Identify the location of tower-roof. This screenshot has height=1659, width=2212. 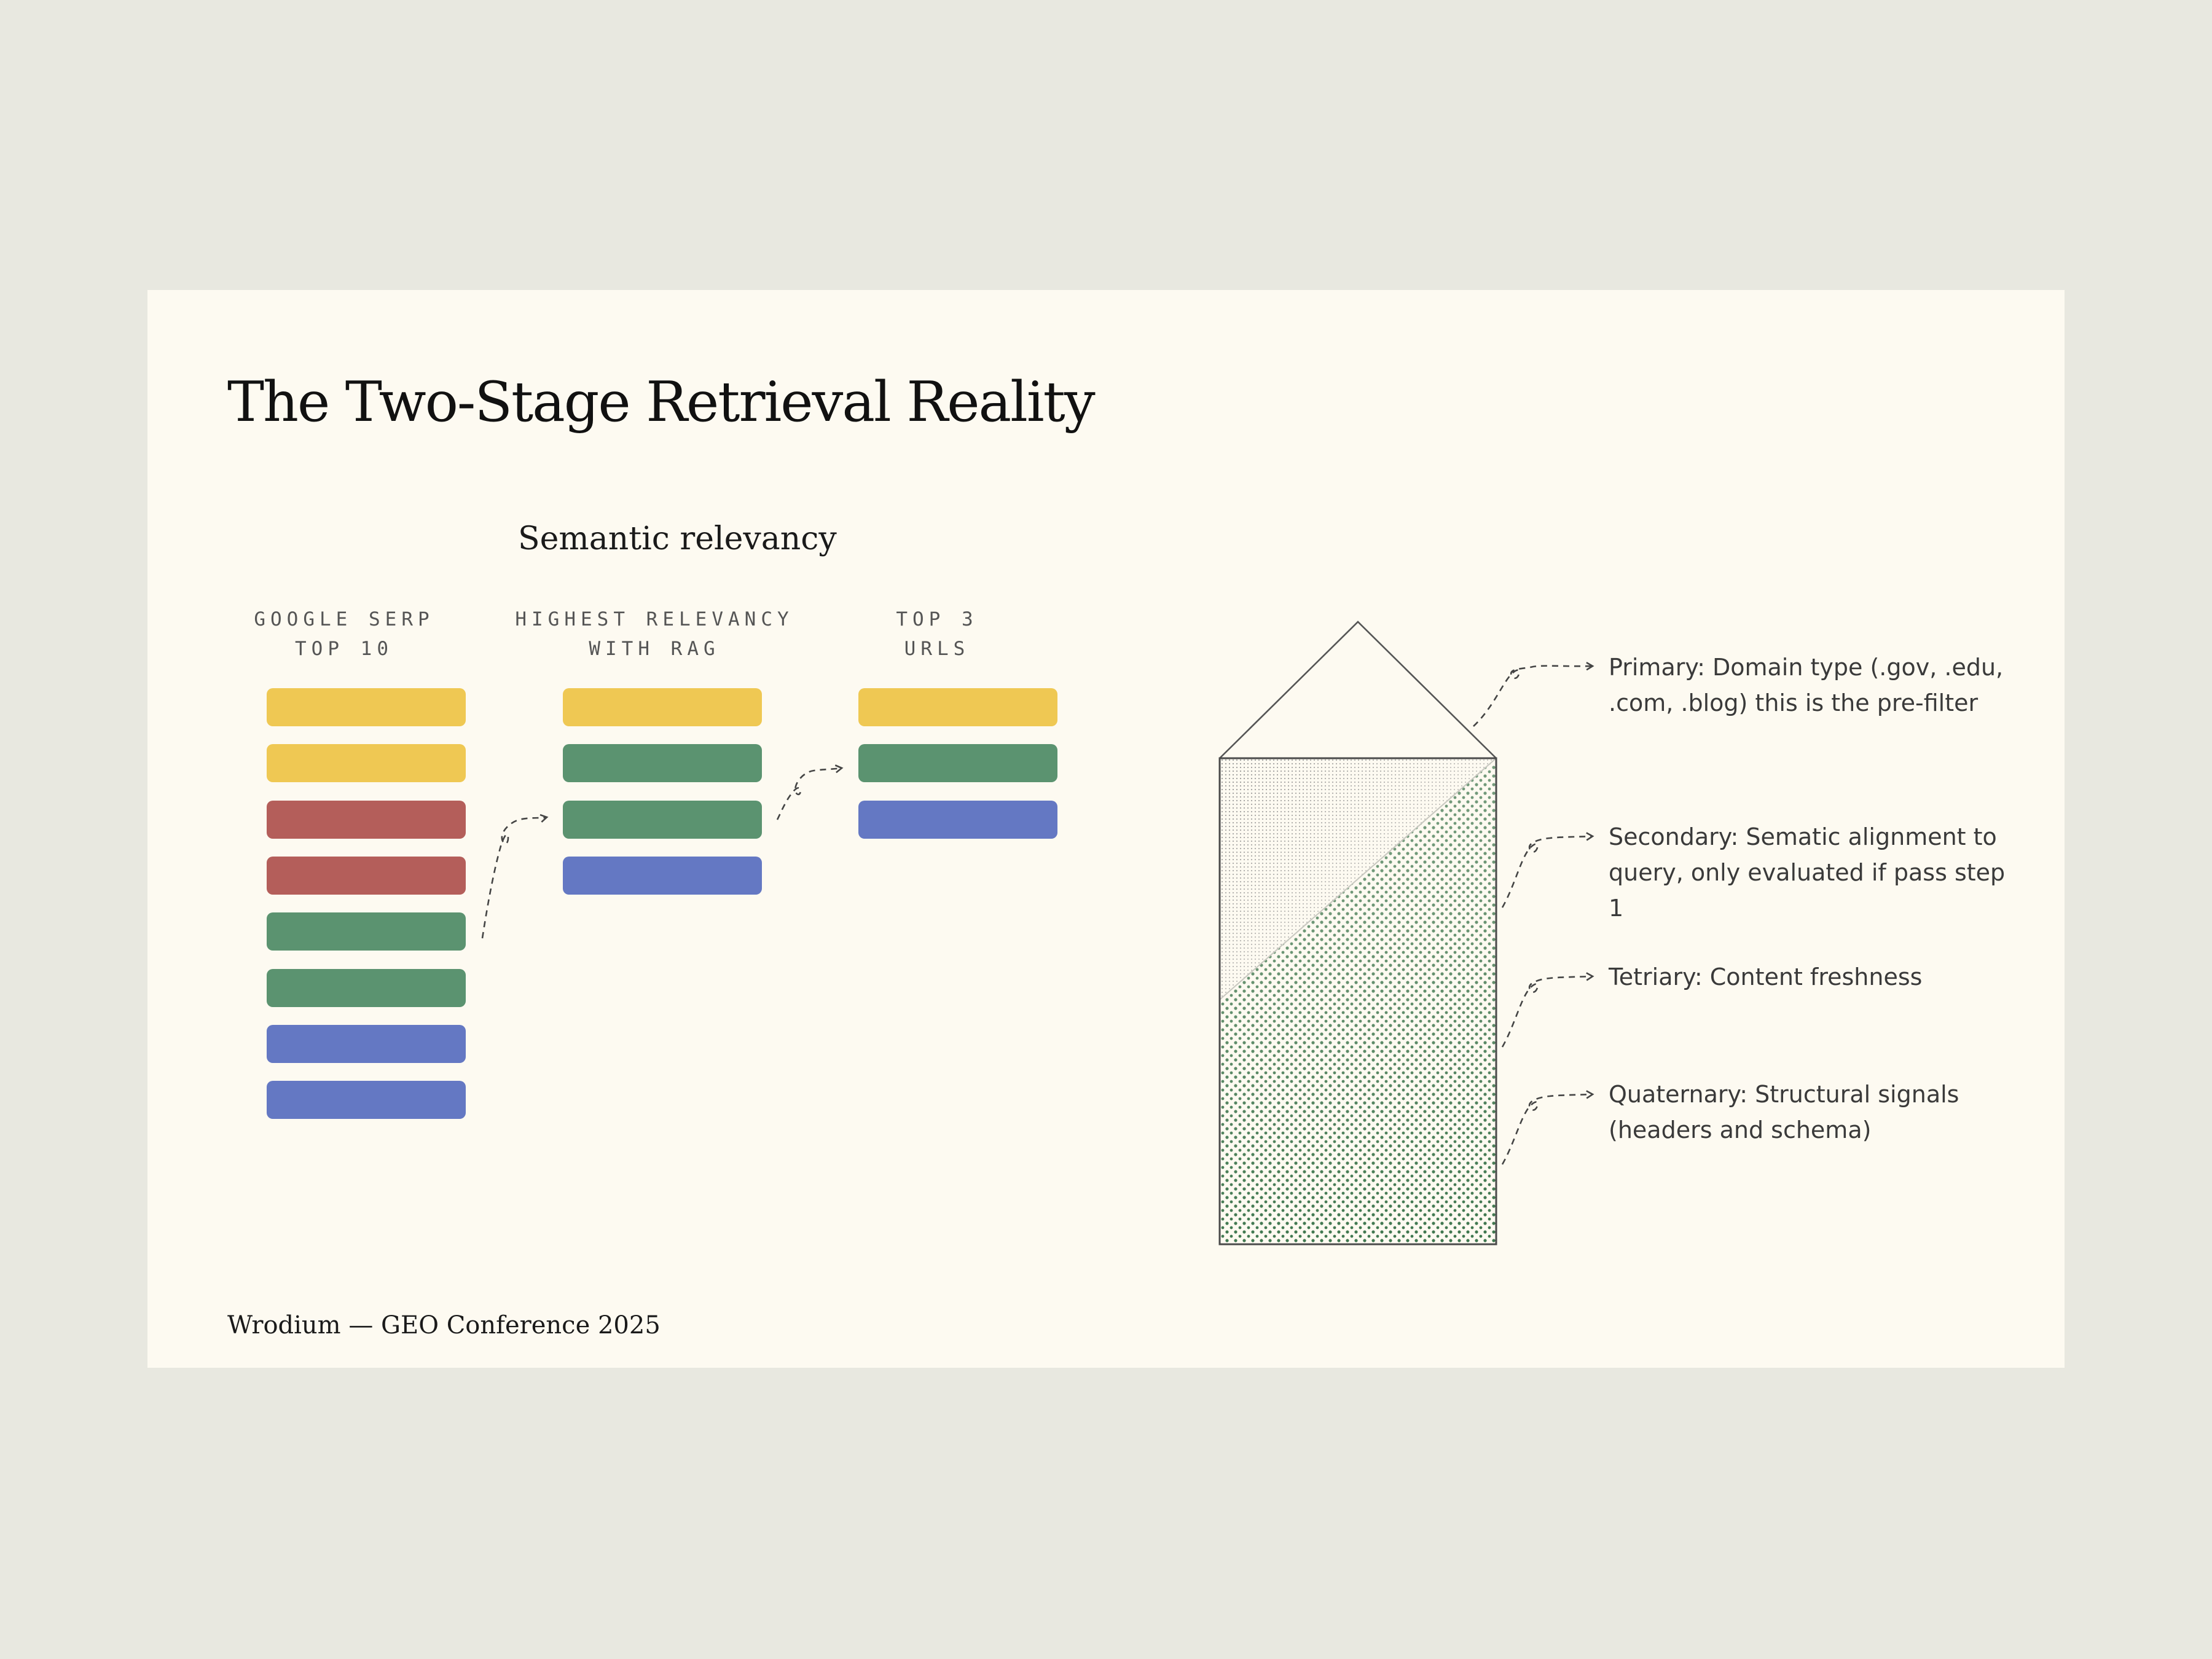
(1358, 690).